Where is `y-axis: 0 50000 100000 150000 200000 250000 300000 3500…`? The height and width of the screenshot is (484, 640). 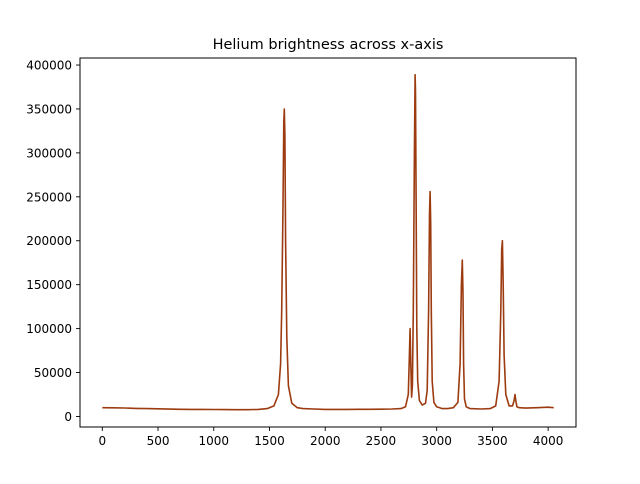 y-axis: 0 50000 100000 150000 200000 250000 300000 3500… is located at coordinates (53, 241).